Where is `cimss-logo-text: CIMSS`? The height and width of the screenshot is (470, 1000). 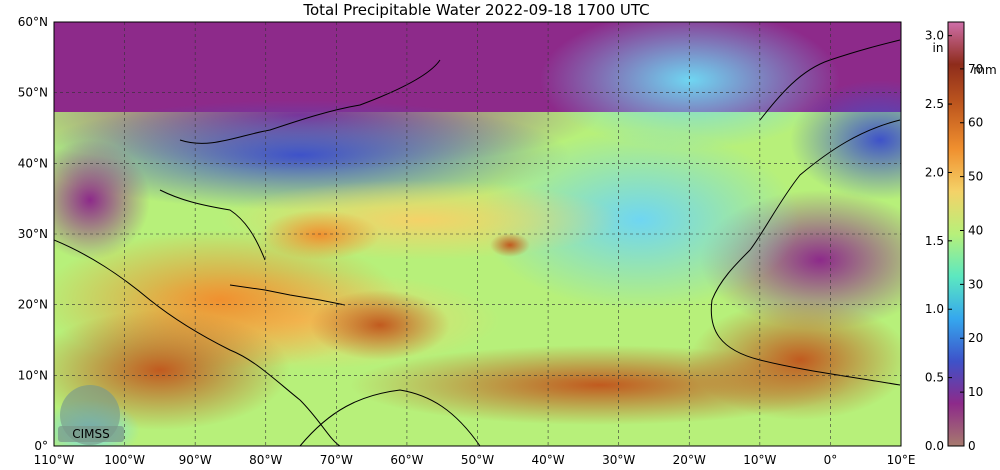
cimss-logo-text: CIMSS is located at coordinates (91, 434).